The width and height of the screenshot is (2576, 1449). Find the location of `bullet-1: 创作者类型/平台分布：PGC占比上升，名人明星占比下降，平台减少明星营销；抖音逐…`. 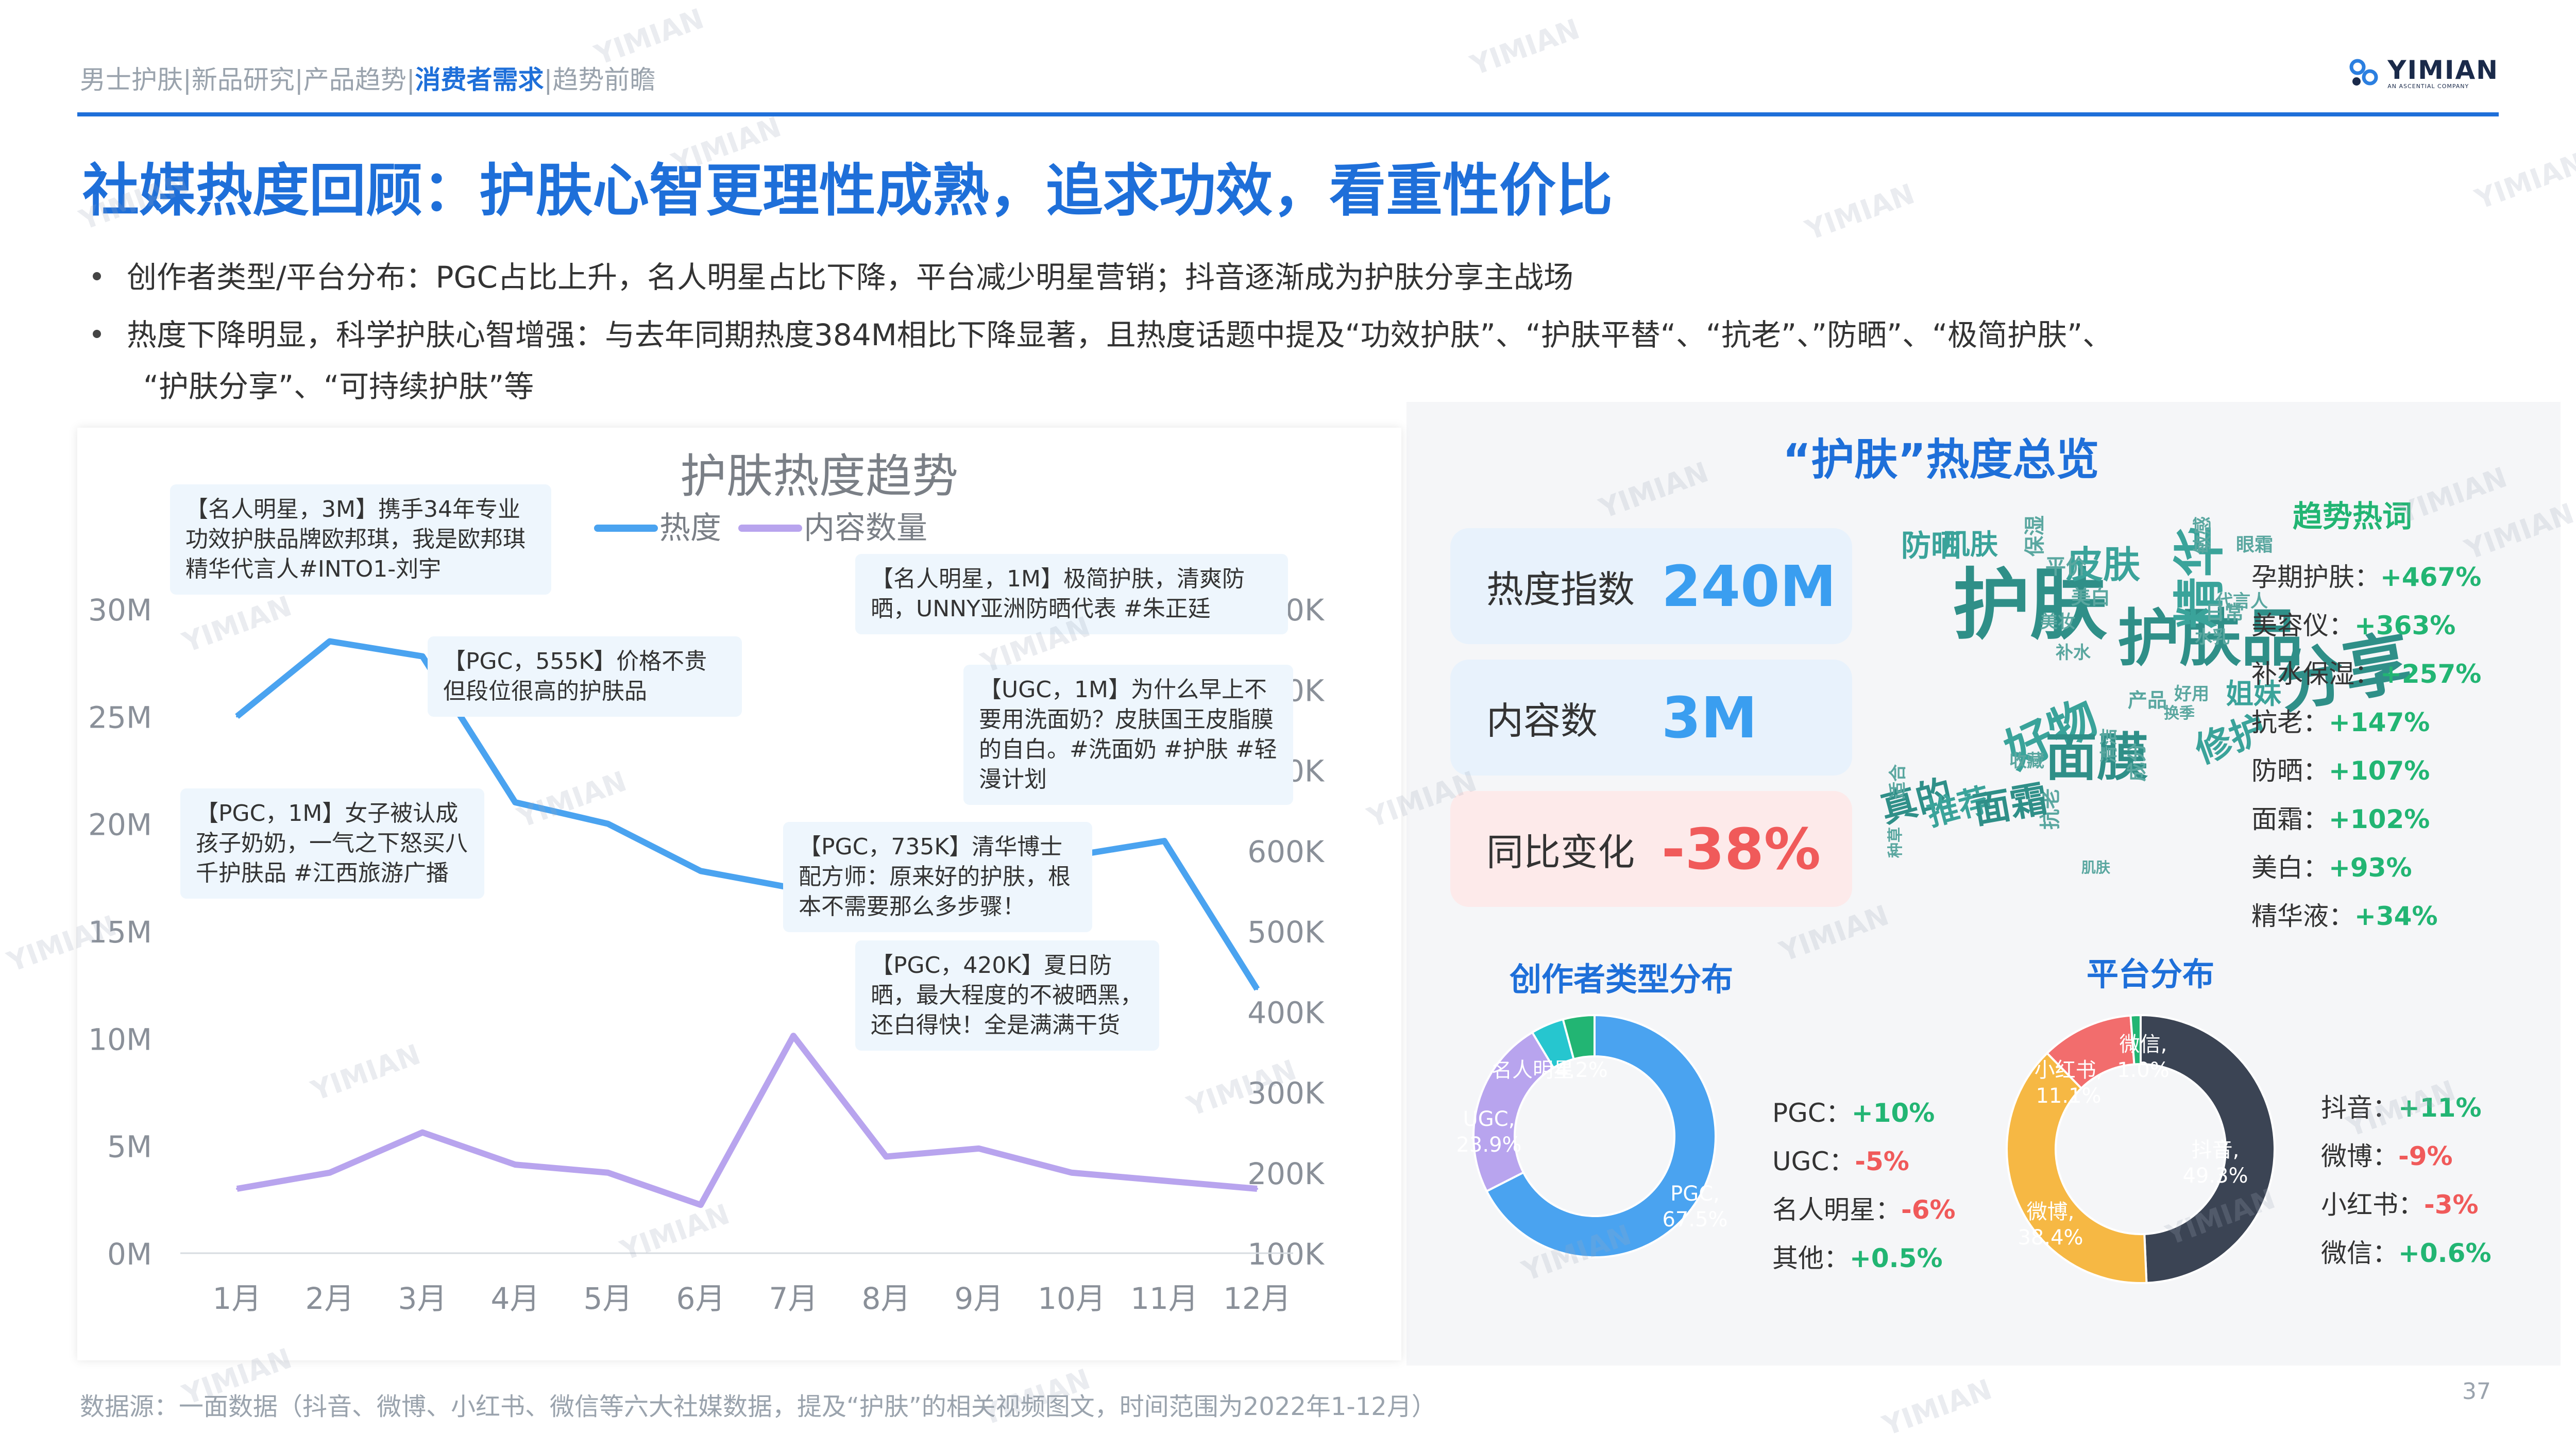

bullet-1: 创作者类型/平台分布：PGC占比上升，名人明星占比下降，平台减少明星营销；抖音逐… is located at coordinates (833, 277).